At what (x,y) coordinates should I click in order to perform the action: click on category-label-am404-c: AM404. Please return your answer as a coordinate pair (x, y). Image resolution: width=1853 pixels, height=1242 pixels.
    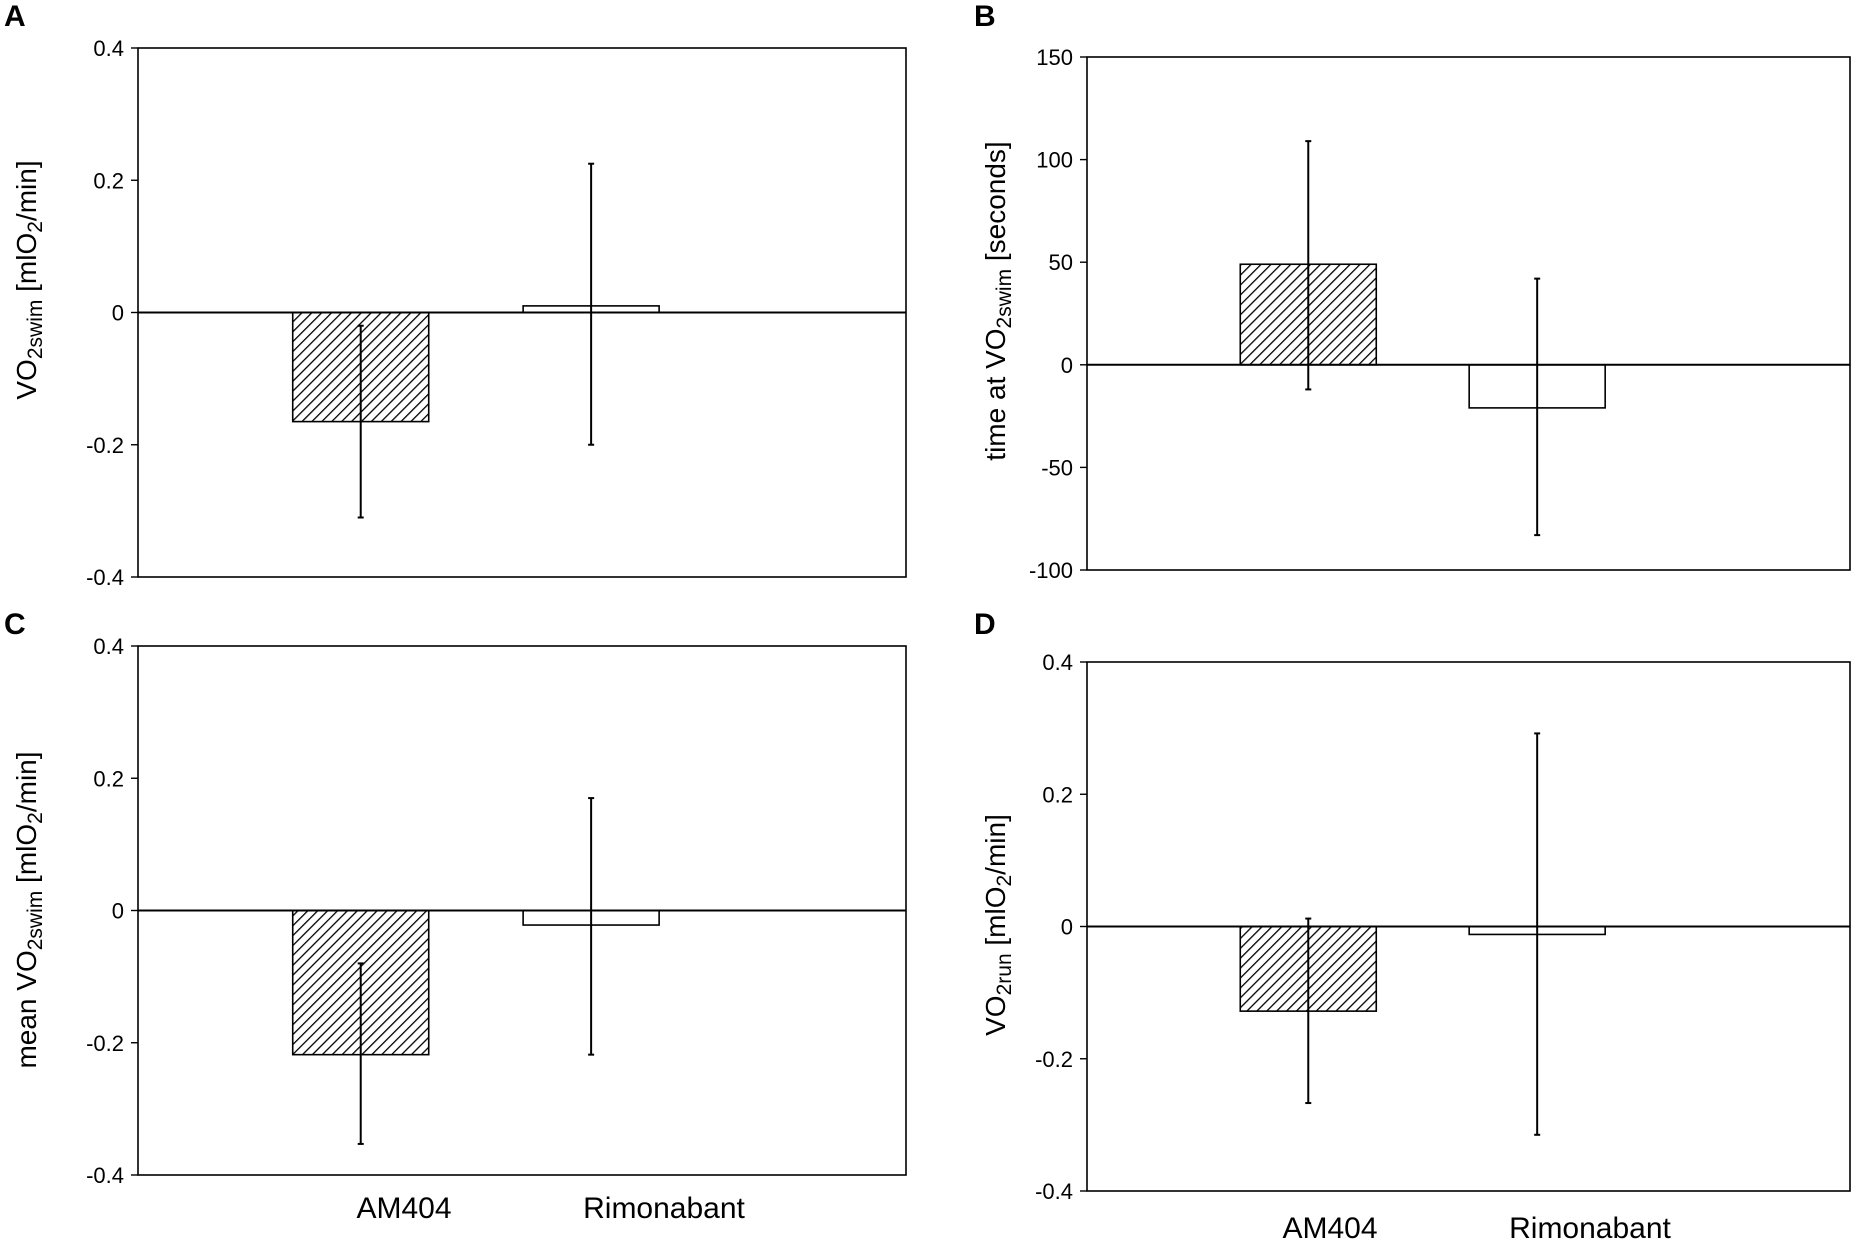
    Looking at the image, I should click on (403, 1208).